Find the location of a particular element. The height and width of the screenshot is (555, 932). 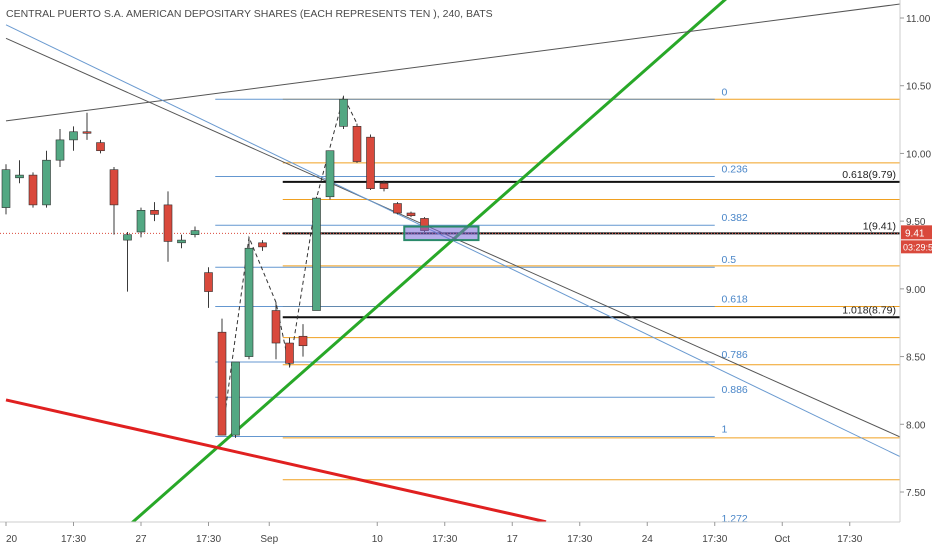

countdown-badge is located at coordinates (916, 247).